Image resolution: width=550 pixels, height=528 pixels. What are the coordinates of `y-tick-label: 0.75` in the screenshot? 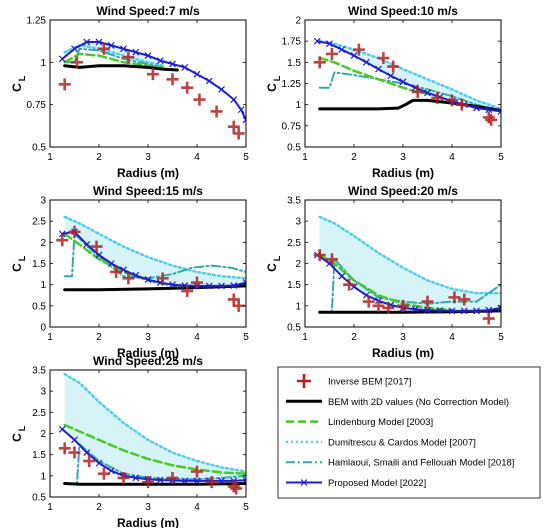 It's located at (292, 126).